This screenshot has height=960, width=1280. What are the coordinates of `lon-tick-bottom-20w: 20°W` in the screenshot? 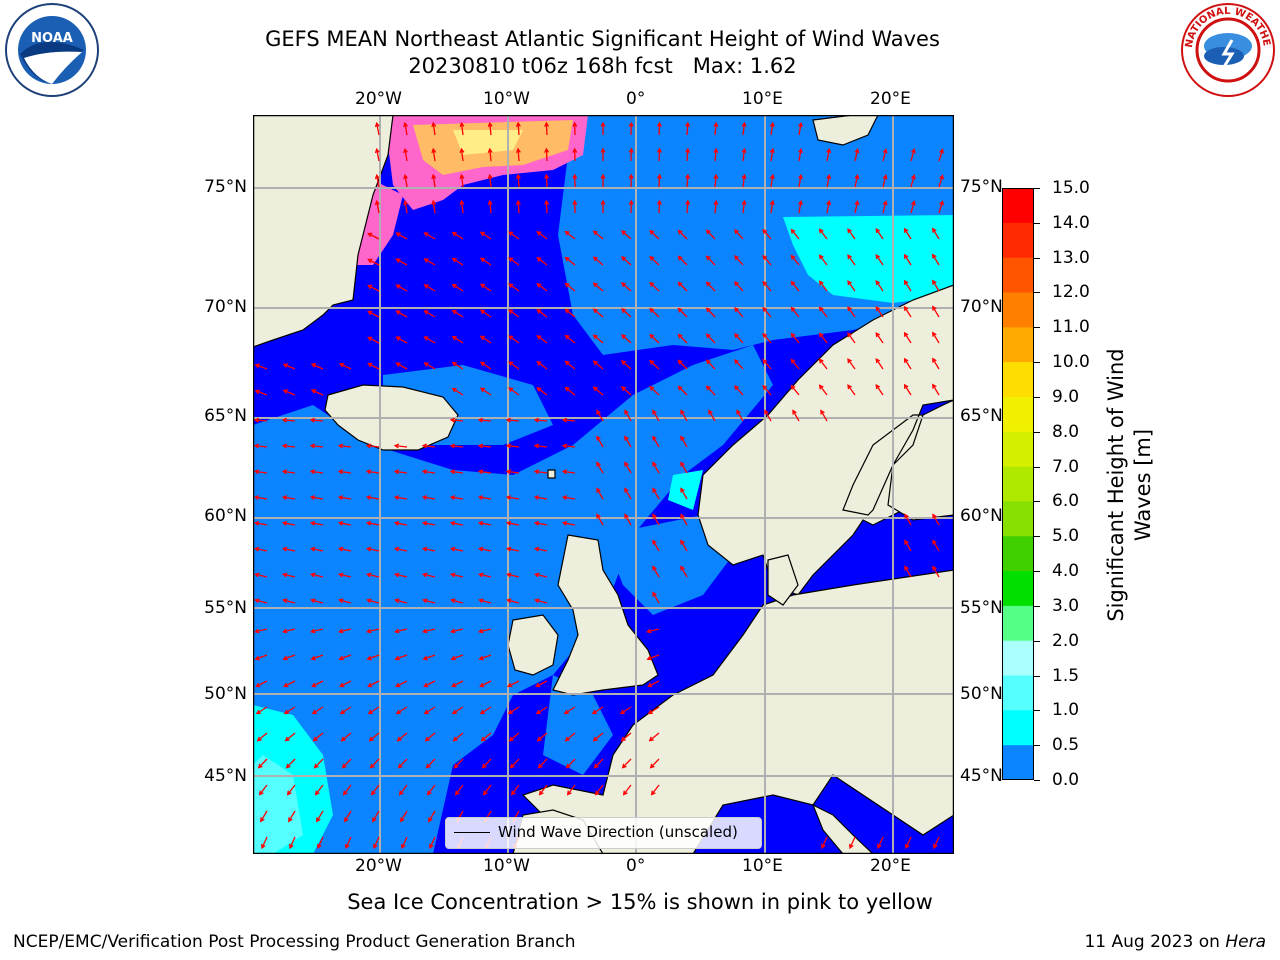 It's located at (378, 866).